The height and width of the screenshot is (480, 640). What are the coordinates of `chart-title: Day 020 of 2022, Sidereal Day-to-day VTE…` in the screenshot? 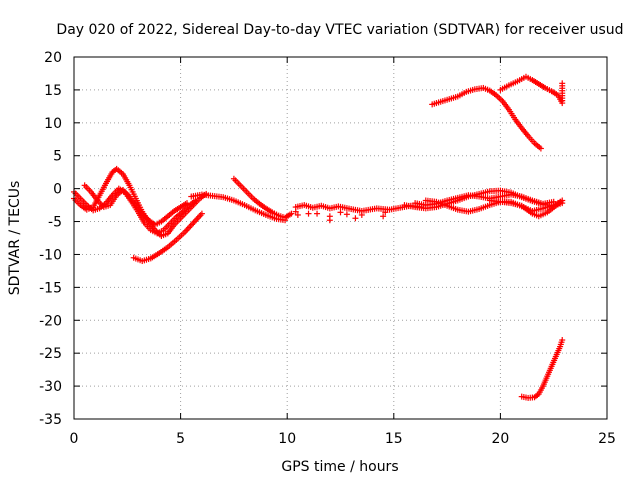 It's located at (339, 30).